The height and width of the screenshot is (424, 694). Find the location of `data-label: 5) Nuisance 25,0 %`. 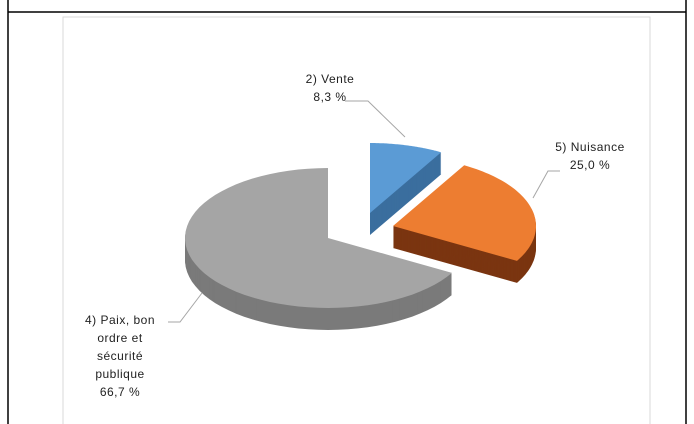

data-label: 5) Nuisance 25,0 % is located at coordinates (590, 156).